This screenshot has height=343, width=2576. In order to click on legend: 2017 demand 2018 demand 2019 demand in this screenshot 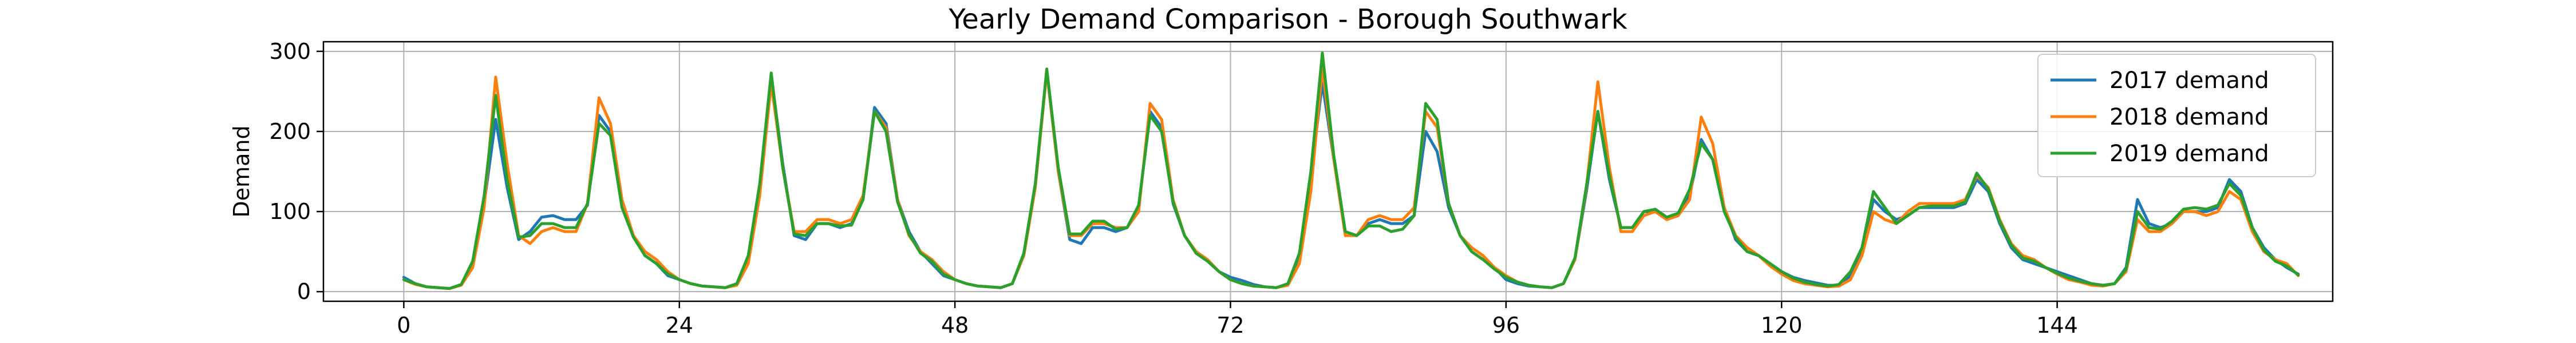, I will do `click(2176, 115)`.